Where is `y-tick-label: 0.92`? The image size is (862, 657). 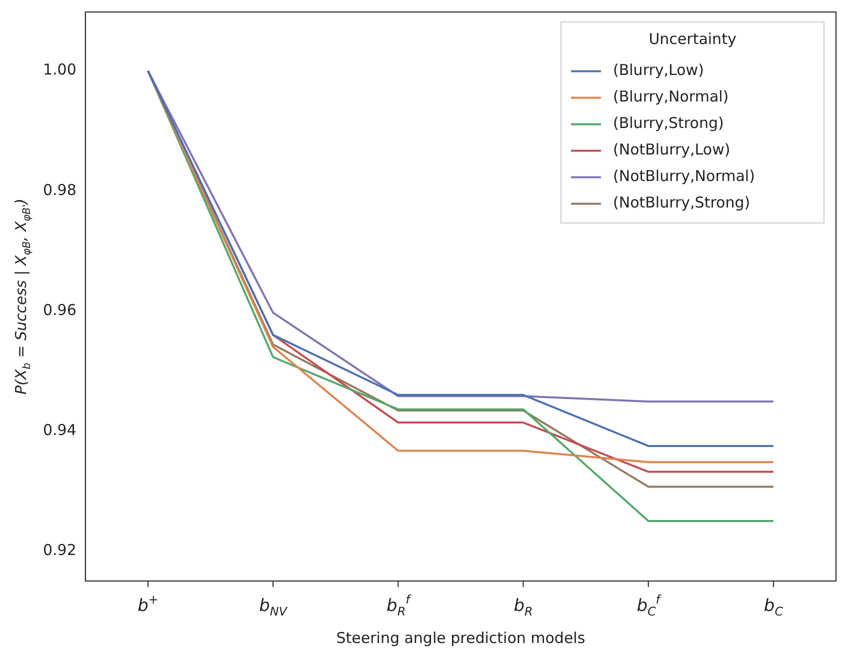 y-tick-label: 0.92 is located at coordinates (59, 549).